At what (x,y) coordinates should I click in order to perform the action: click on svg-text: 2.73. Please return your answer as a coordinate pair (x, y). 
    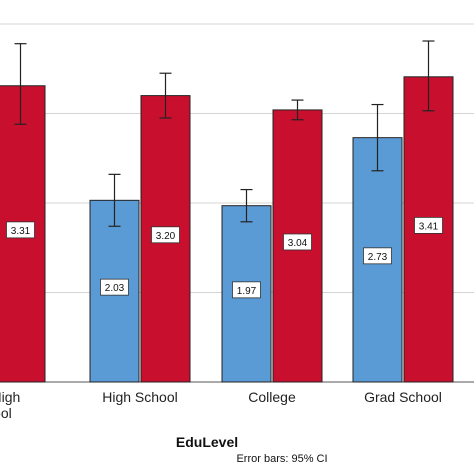
    Looking at the image, I should click on (378, 257).